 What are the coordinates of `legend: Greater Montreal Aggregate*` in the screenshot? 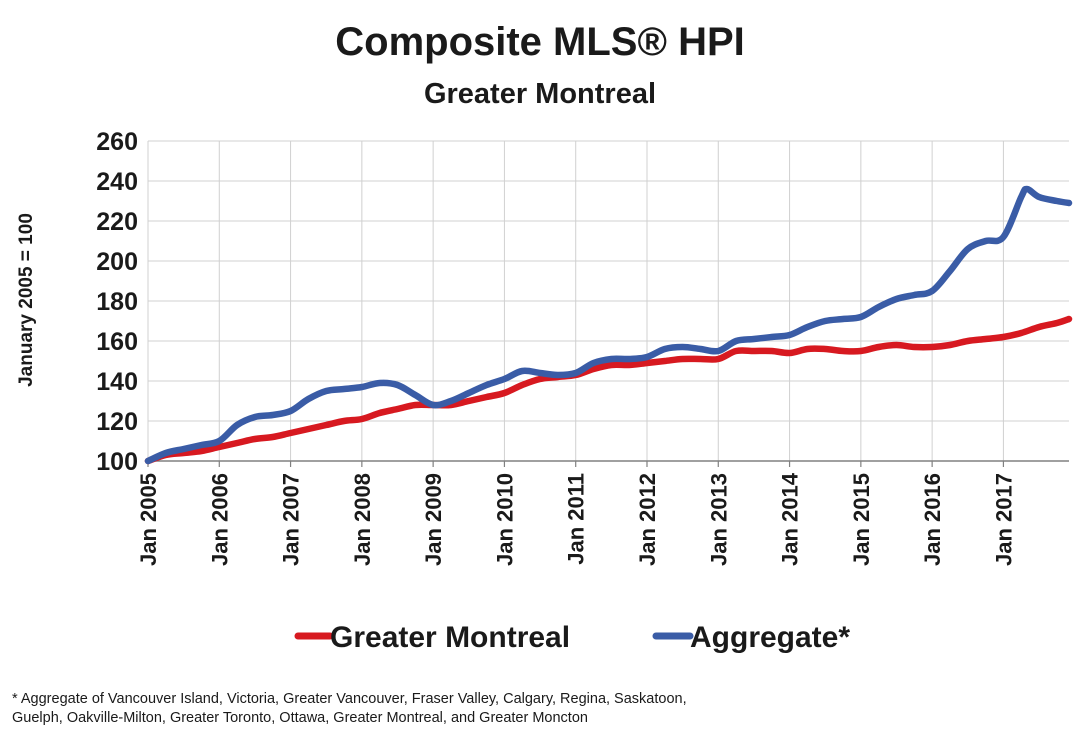 It's located at (572, 637).